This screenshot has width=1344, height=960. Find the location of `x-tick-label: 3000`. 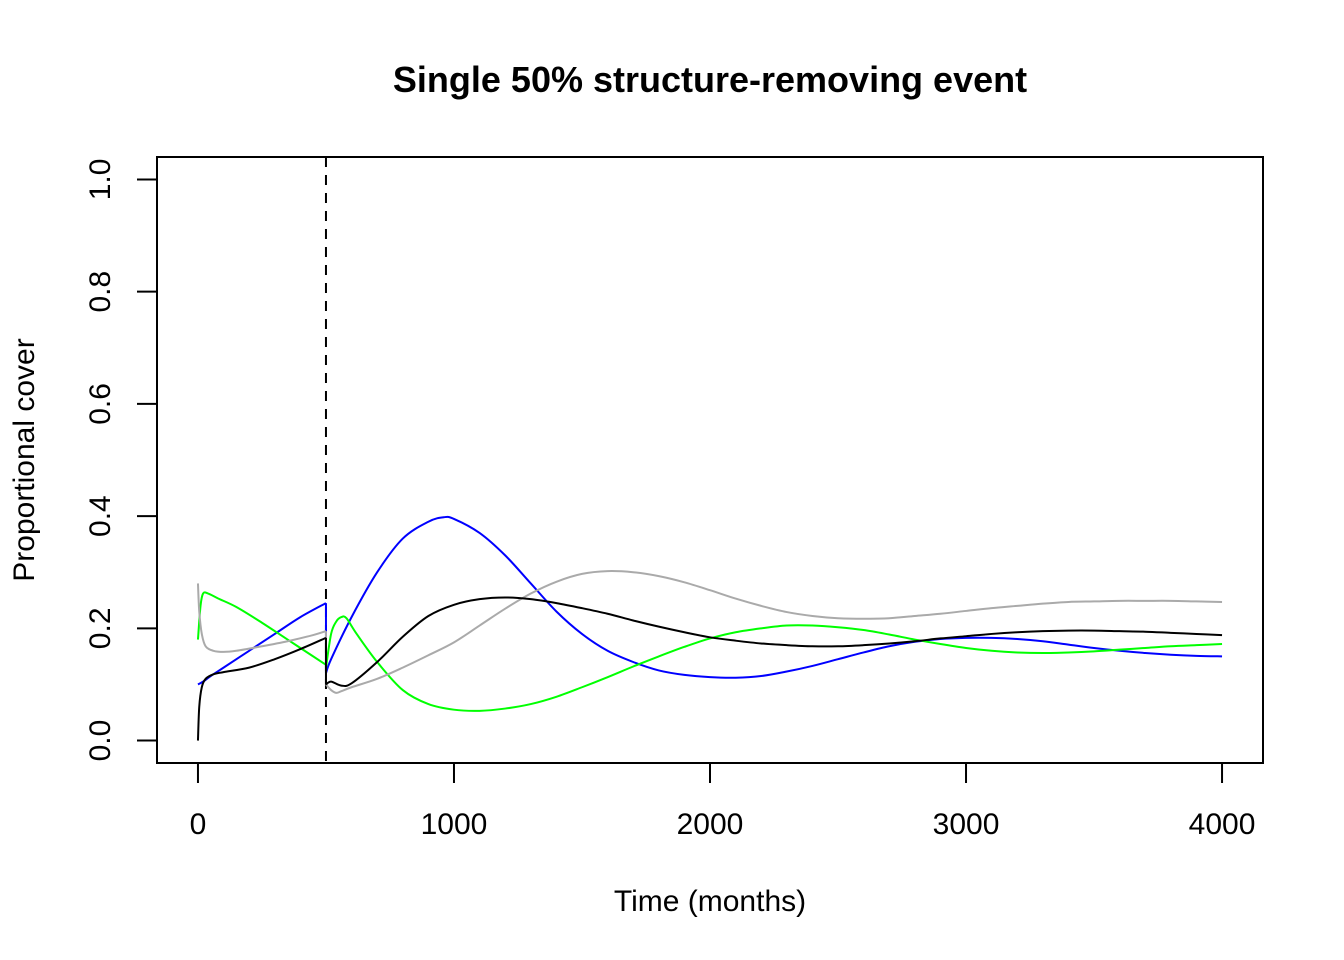

x-tick-label: 3000 is located at coordinates (966, 824).